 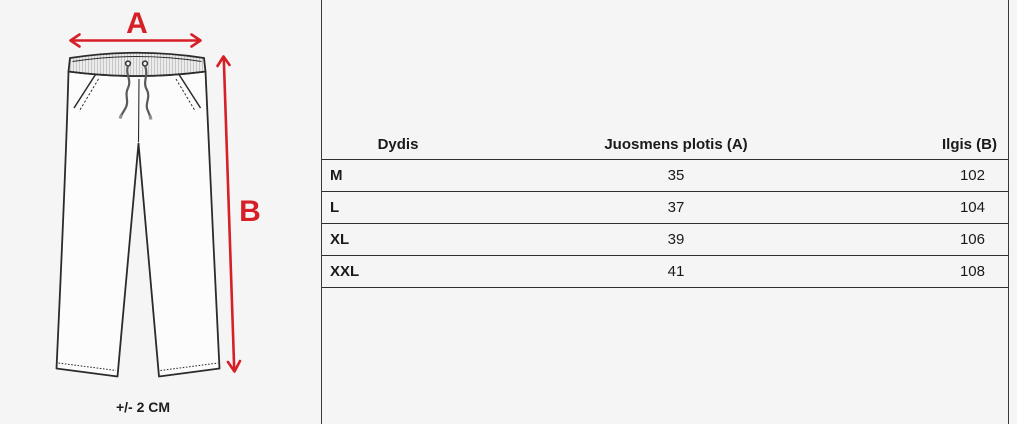 I want to click on pocket-stitch-left, so click(x=88, y=95).